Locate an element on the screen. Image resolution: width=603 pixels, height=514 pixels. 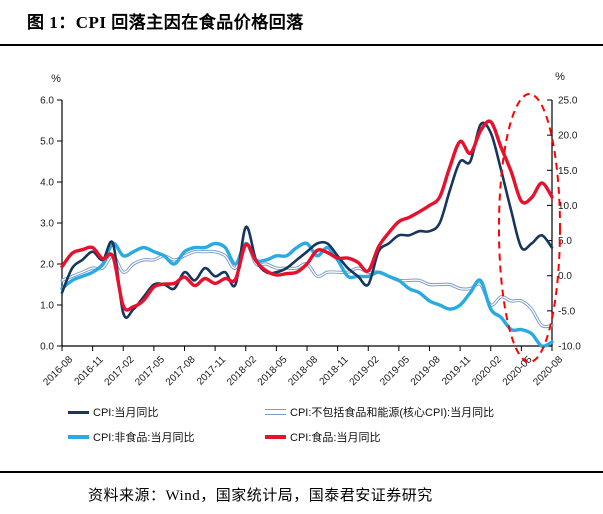
svg-text: 25.0 is located at coordinates (568, 101).